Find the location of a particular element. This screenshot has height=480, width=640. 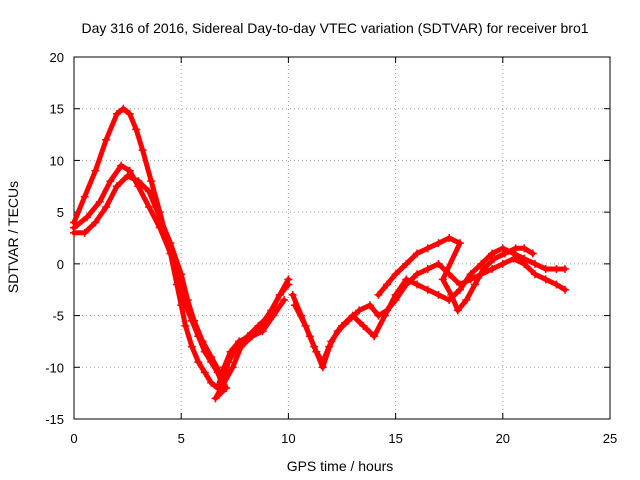

series-track-f is located at coordinates (455, 274).